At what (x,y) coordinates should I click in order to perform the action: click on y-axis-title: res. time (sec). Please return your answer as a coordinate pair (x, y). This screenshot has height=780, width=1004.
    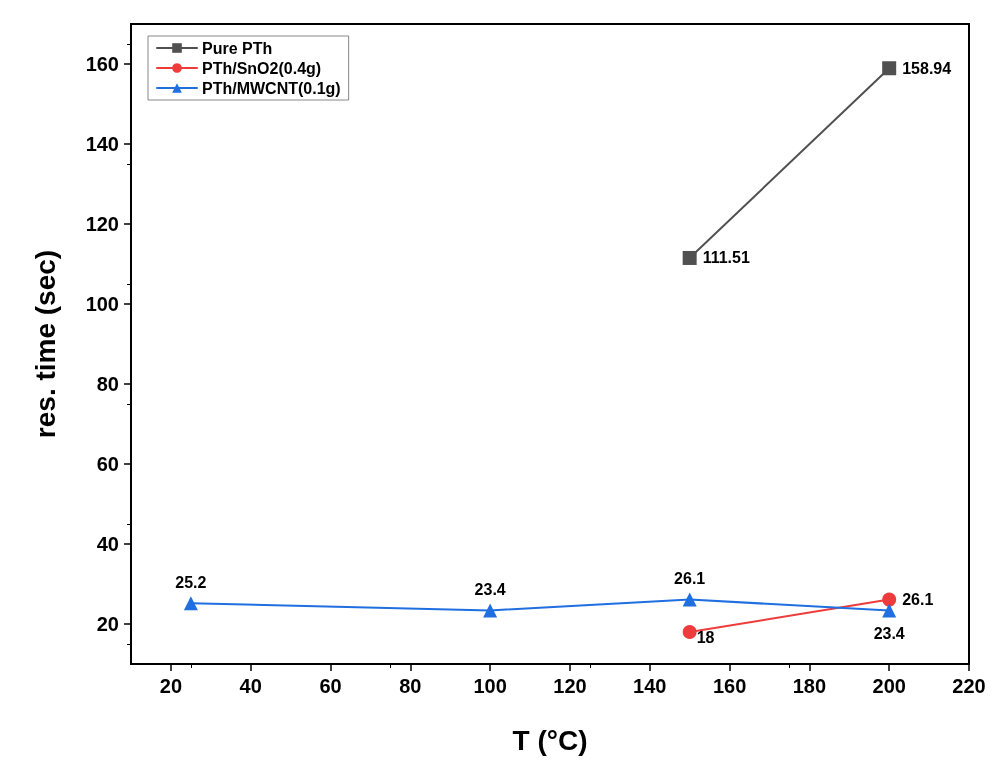
    Looking at the image, I should click on (45, 344).